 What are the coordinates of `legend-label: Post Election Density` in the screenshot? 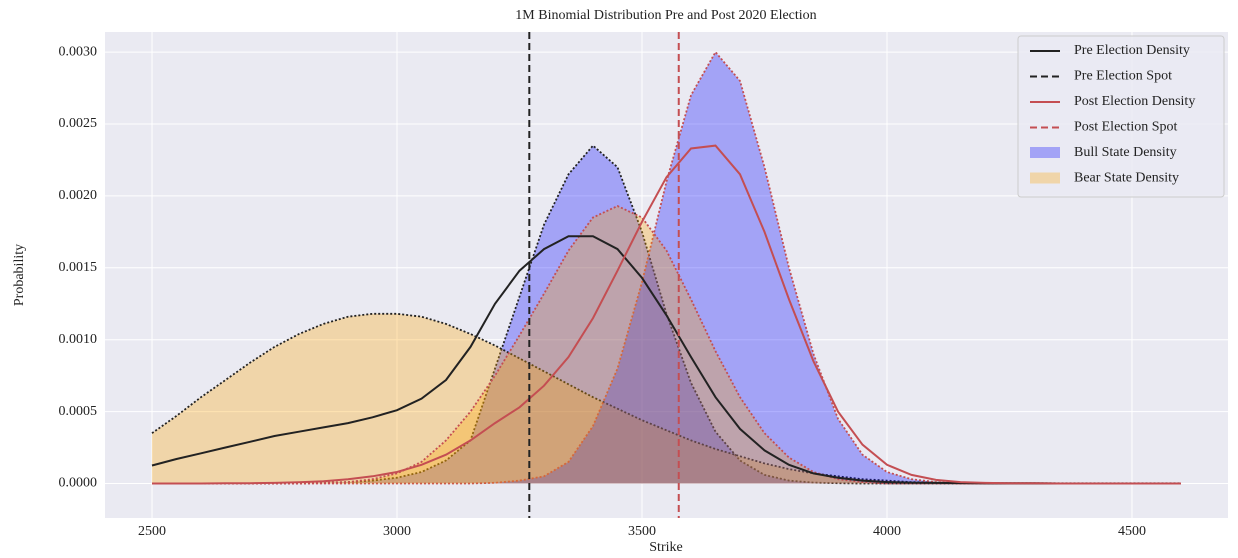 It's located at (1134, 101).